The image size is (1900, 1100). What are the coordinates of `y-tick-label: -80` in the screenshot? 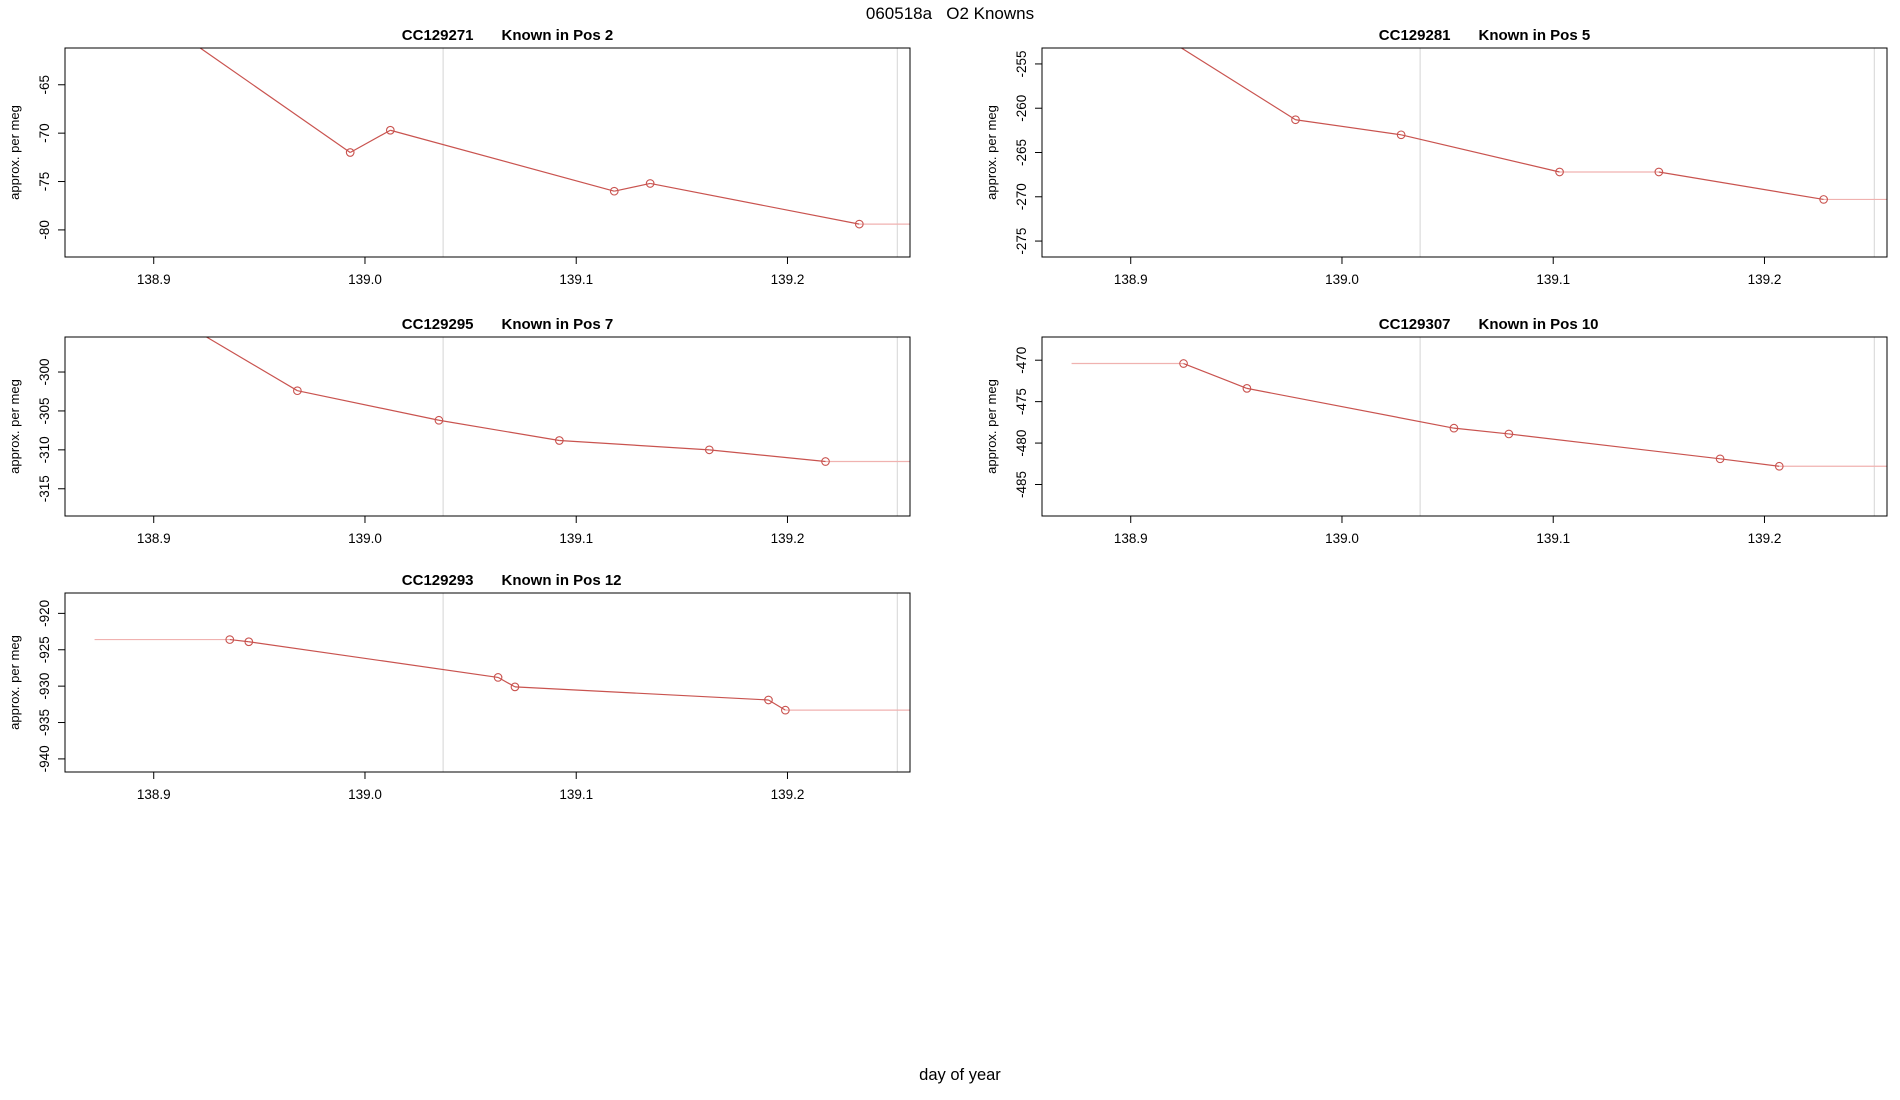 It's located at (44, 230).